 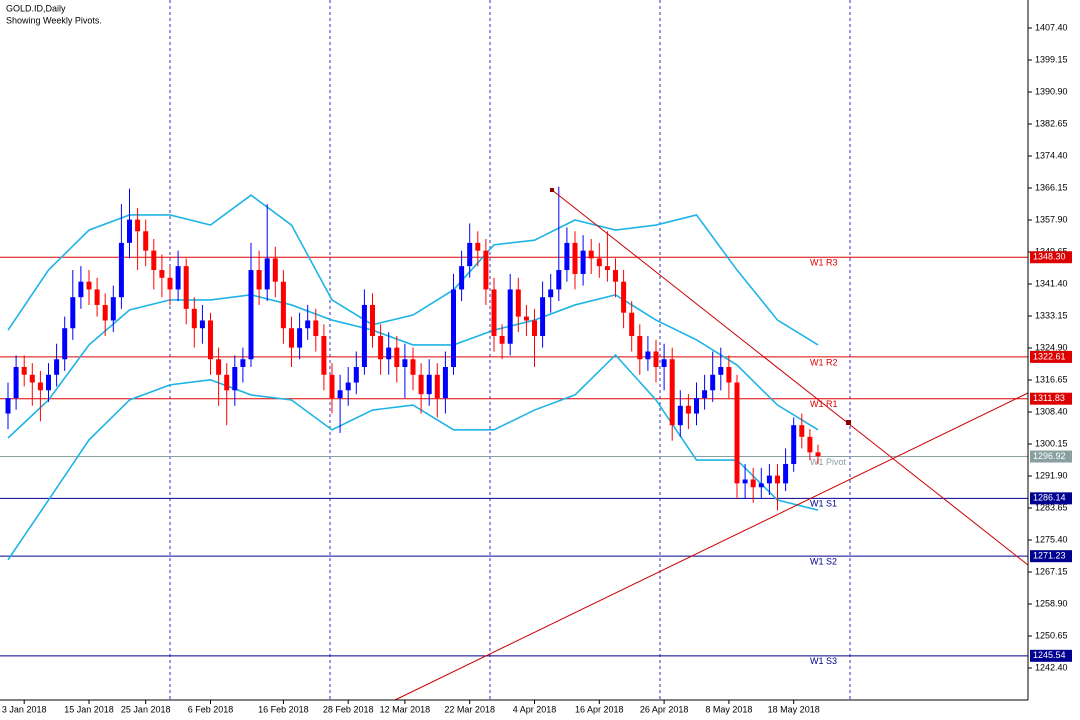 What do you see at coordinates (1051, 539) in the screenshot?
I see `y-tick-label: 1275.40` at bounding box center [1051, 539].